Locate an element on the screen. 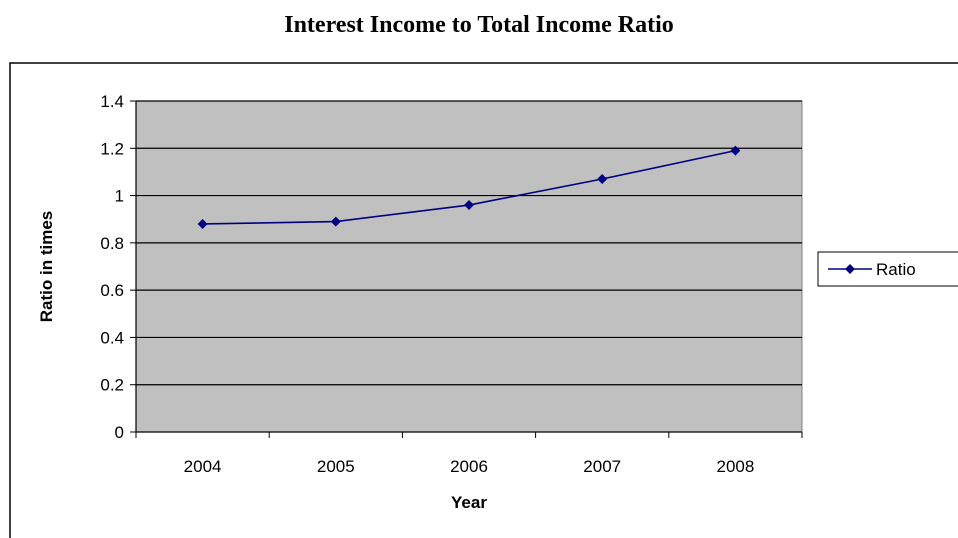 The height and width of the screenshot is (538, 958). x-tick-labels: 2004 2005 2006 2007 2008 is located at coordinates (469, 466).